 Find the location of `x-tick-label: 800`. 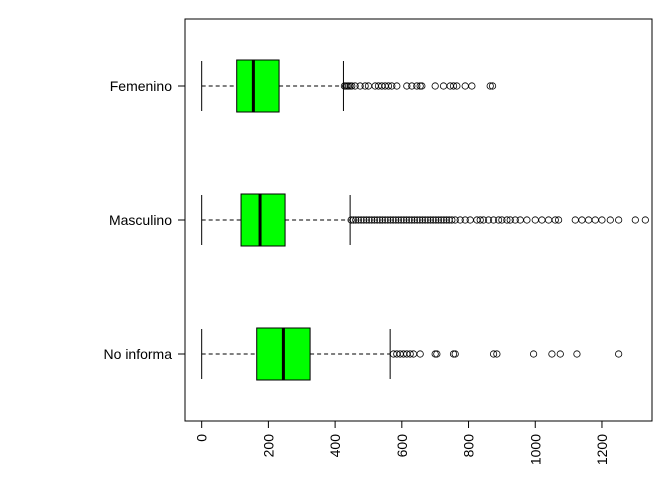

x-tick-label: 800 is located at coordinates (469, 446).